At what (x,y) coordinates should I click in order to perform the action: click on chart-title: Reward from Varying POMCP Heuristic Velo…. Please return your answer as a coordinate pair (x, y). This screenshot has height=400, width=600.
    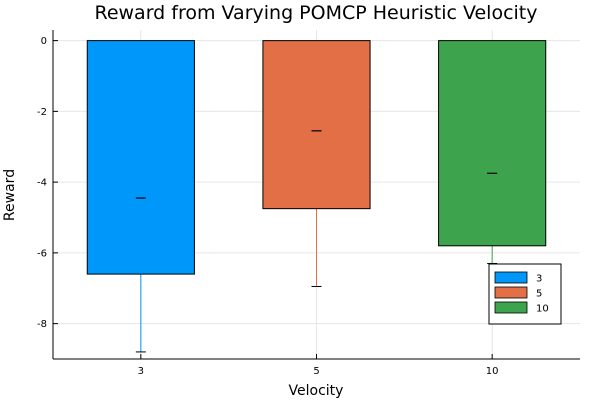
    Looking at the image, I should click on (315, 13).